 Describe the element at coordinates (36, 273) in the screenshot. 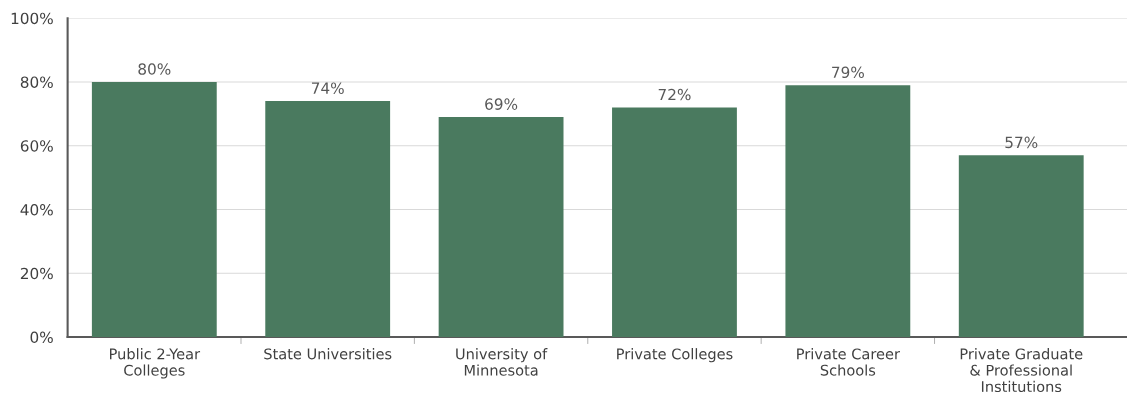

I see `y-tick-label: 20%` at that location.